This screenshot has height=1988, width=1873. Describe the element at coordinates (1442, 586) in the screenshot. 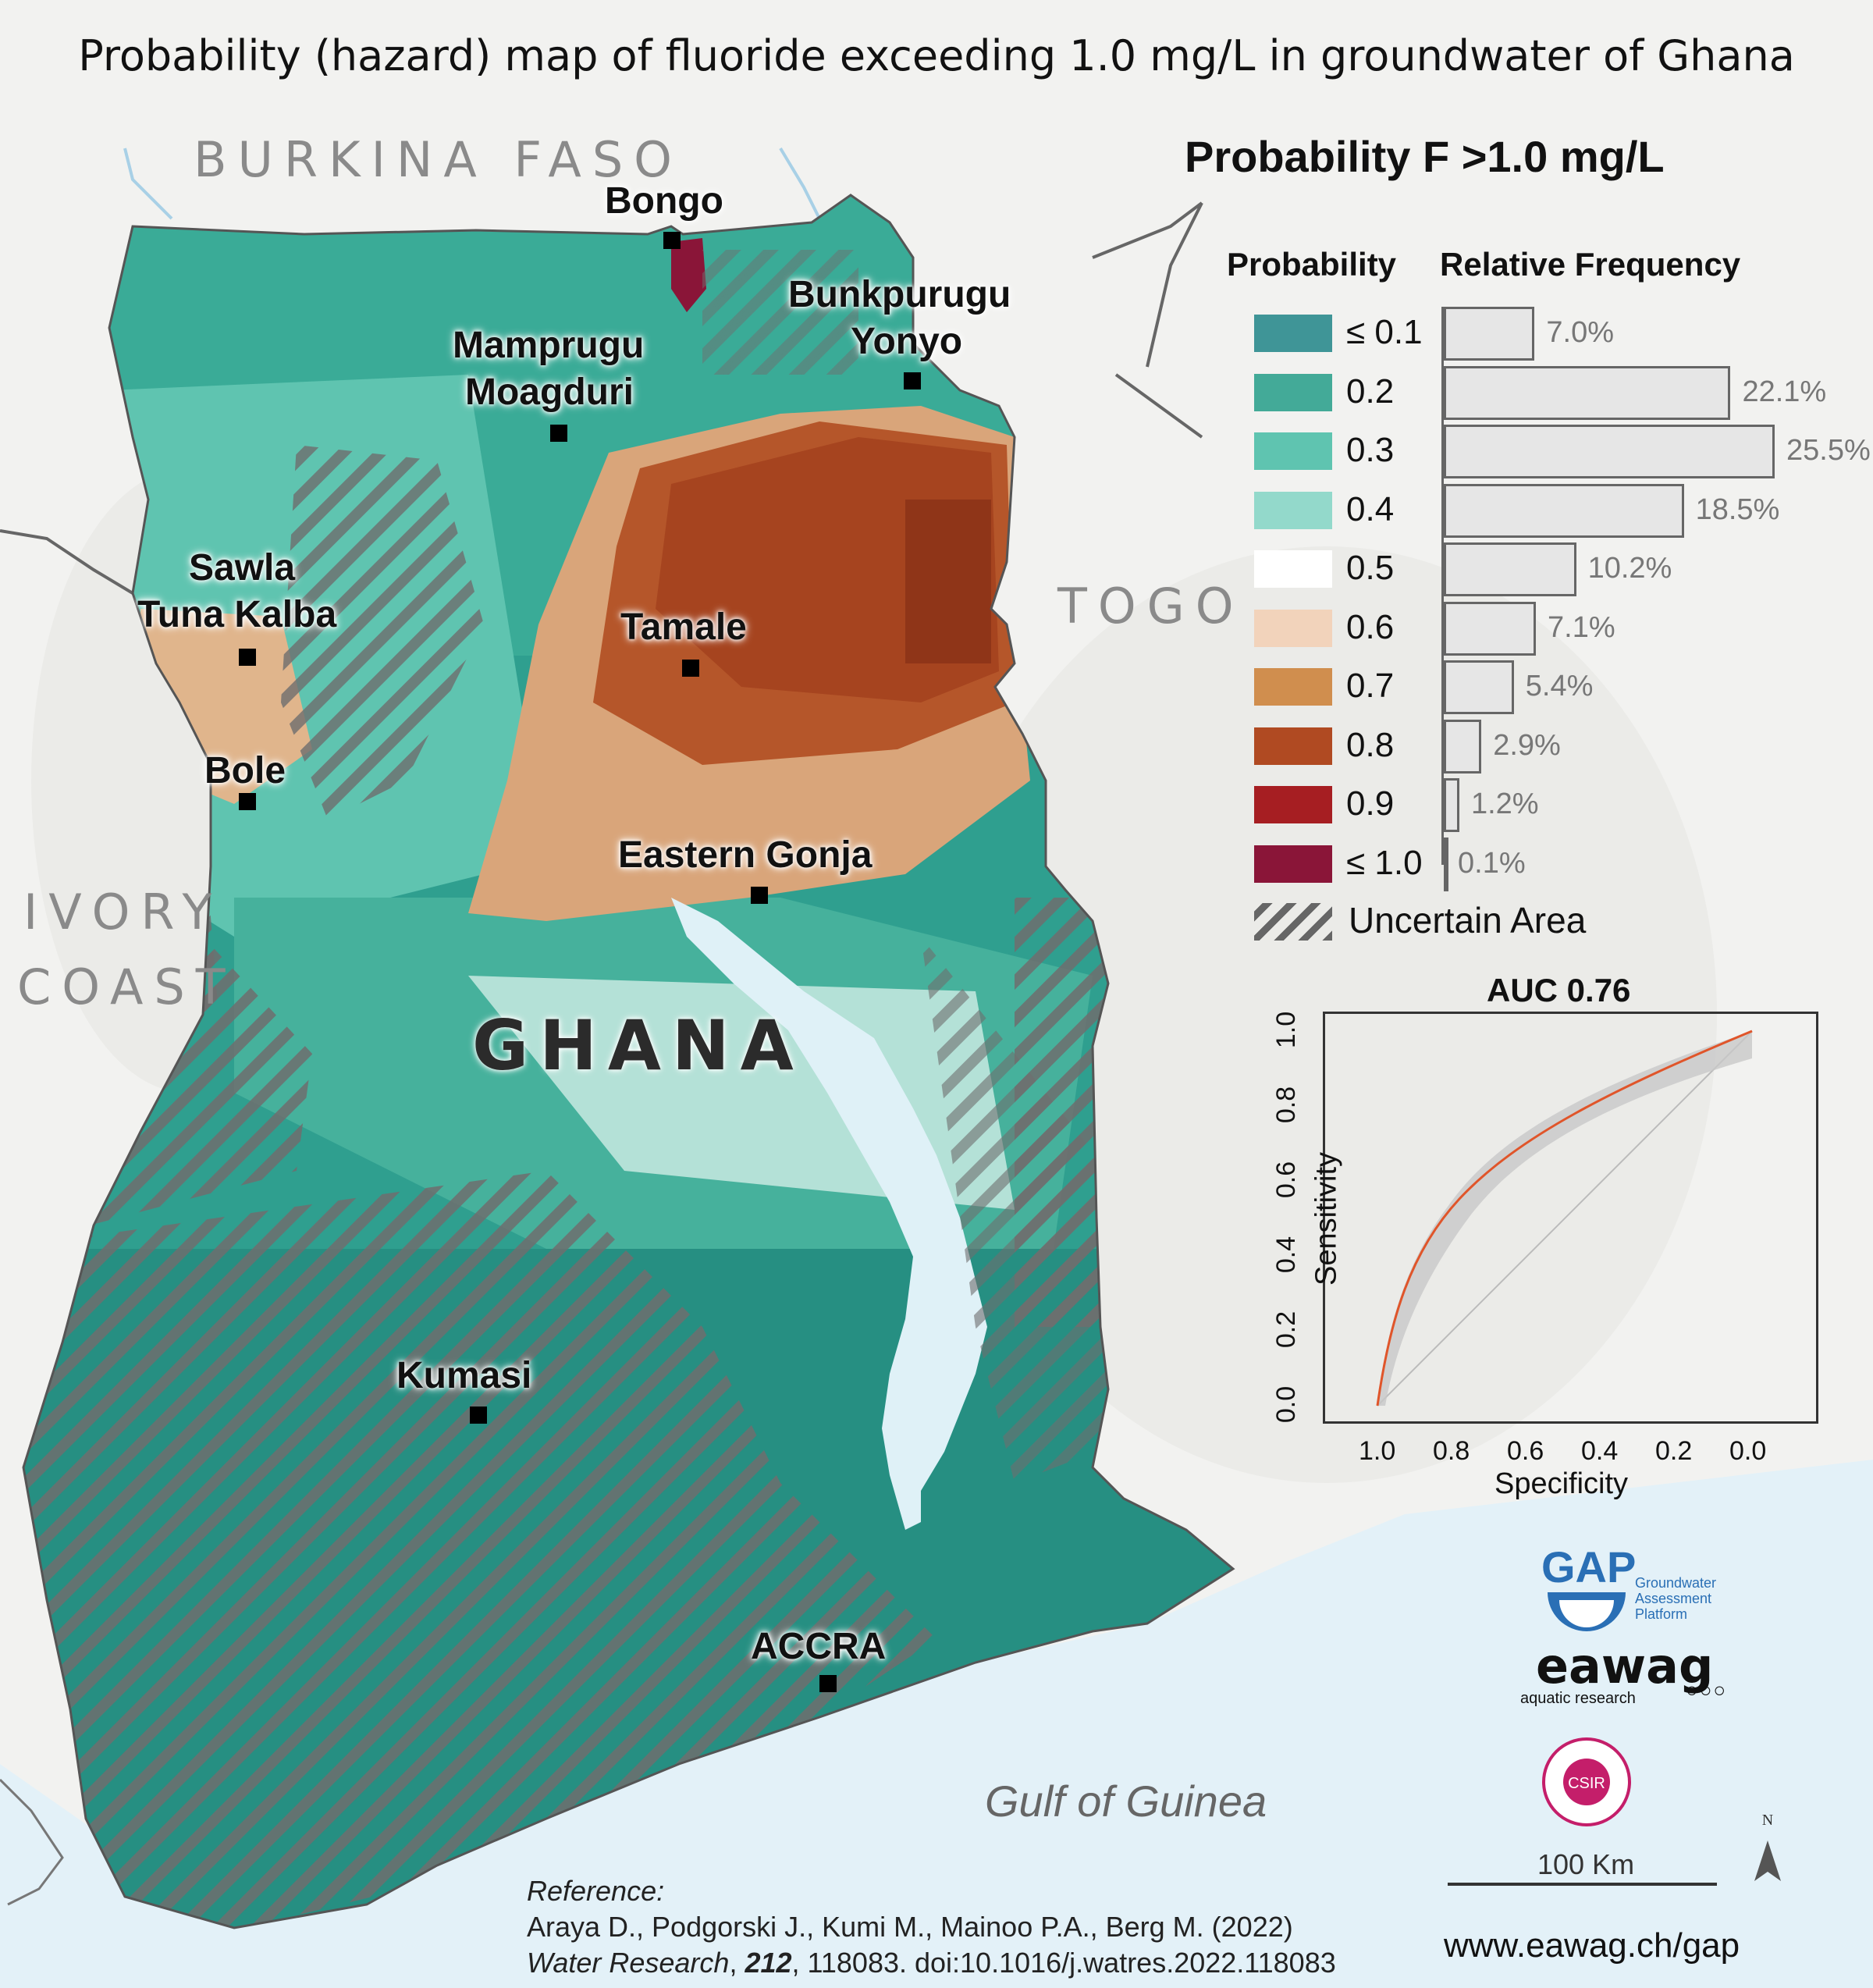

I see `frequency-axis-line` at that location.